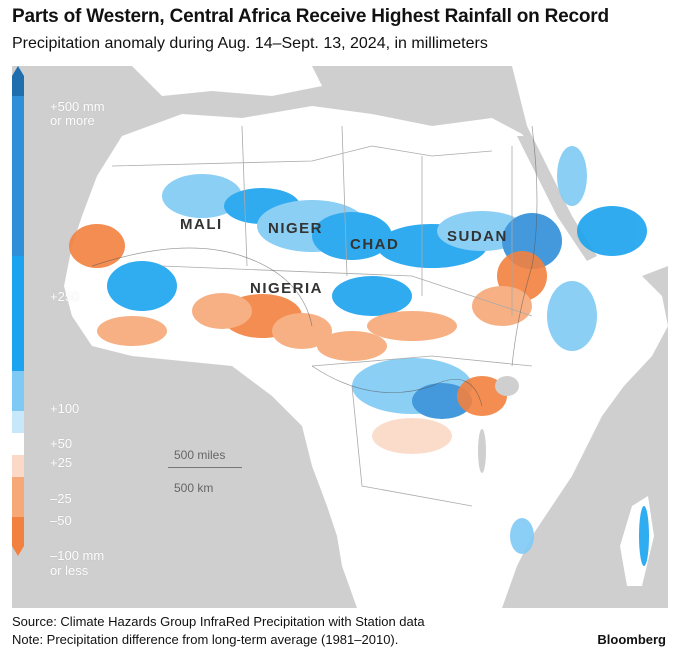 This screenshot has width=684, height=660. I want to click on legend-label-50: +50, so click(61, 443).